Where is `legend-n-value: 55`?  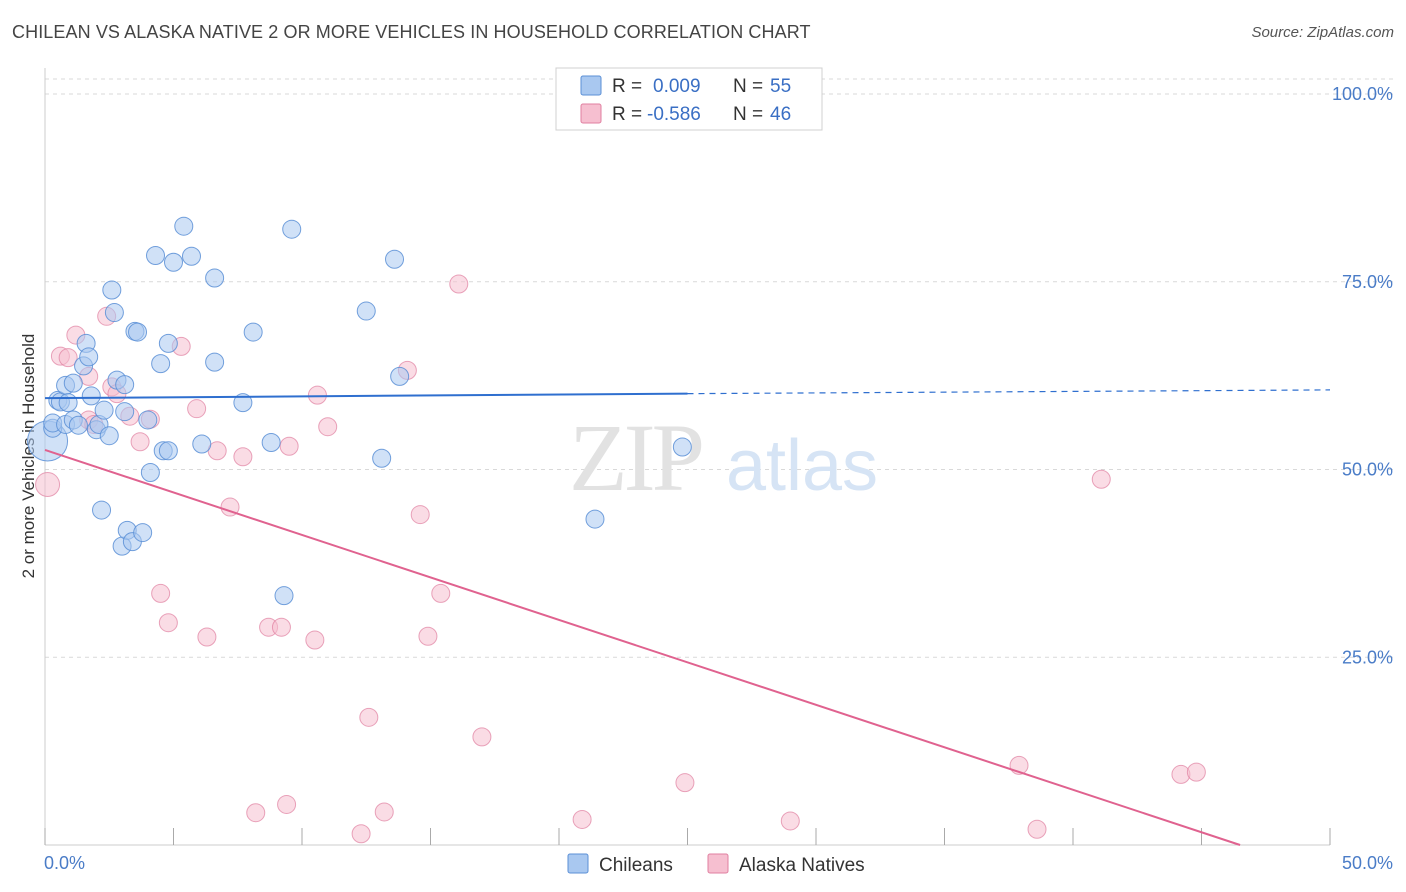
legend-n-value: 55 is located at coordinates (780, 86).